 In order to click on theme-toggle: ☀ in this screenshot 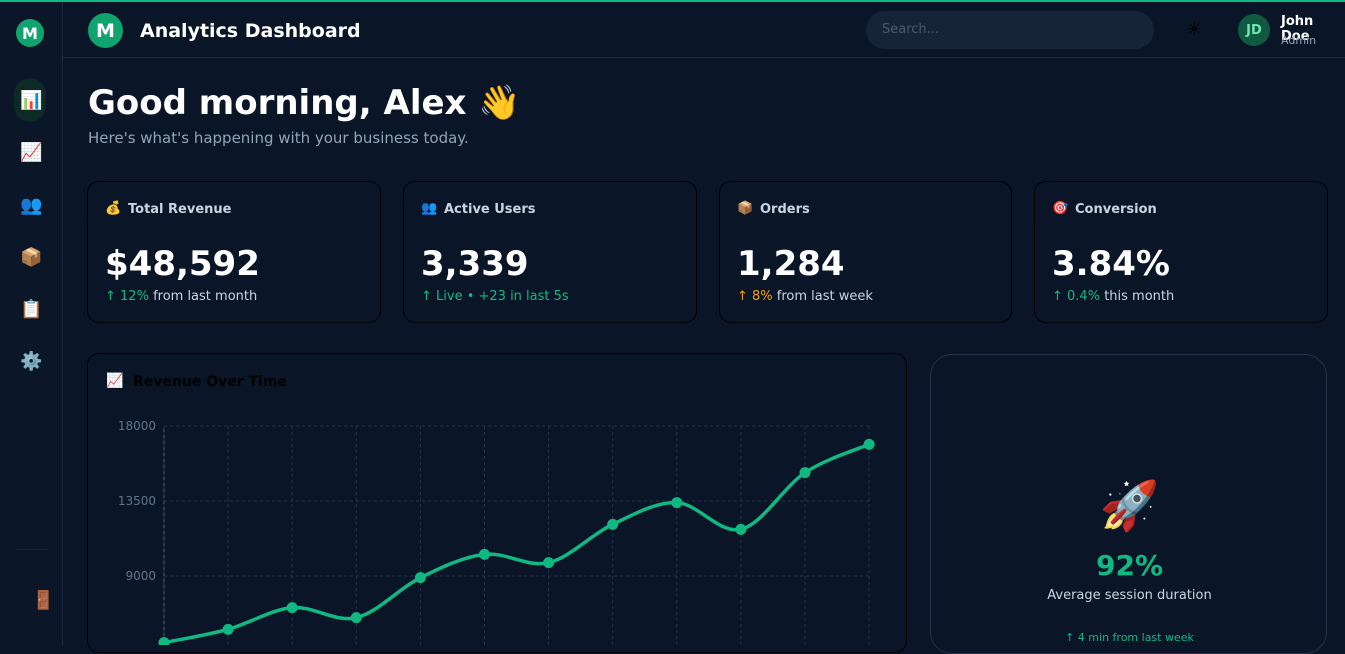, I will do `click(1194, 29)`.